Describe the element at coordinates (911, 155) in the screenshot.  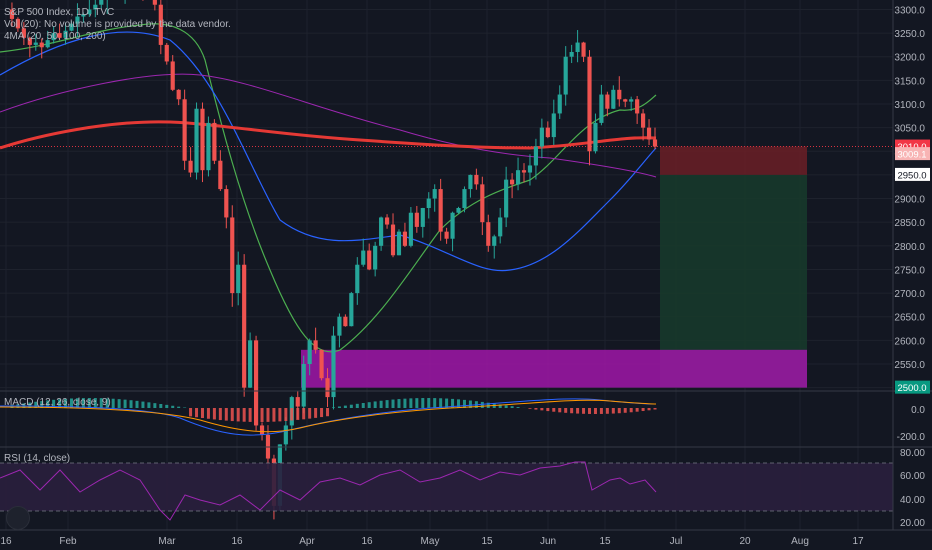
I see `price-badge-label: 3009.1` at that location.